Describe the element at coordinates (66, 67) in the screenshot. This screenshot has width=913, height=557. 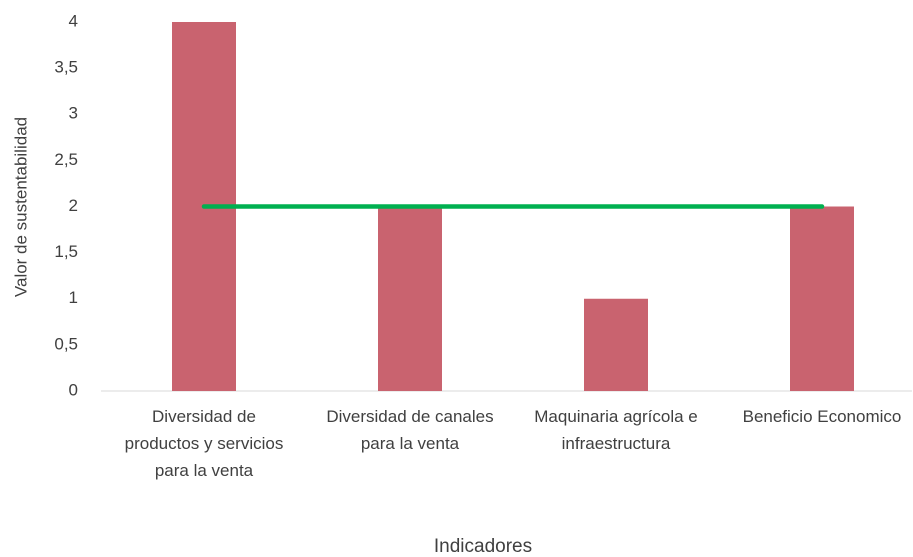
I see `y-tick-label: 3,5` at that location.